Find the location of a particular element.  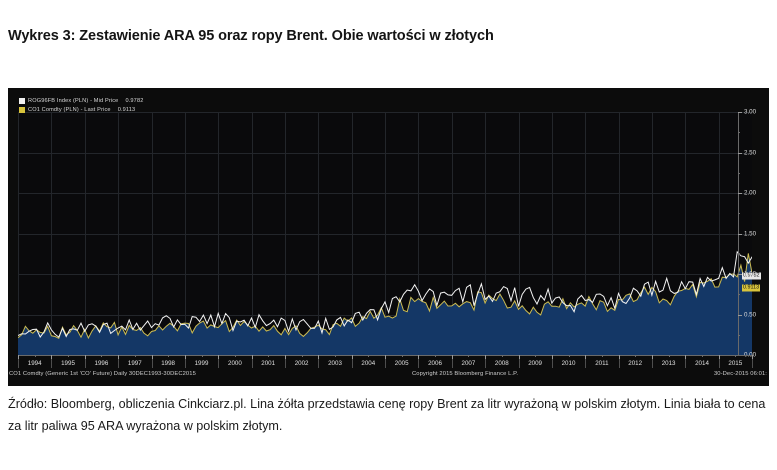

legend-item: CO1 Comdty (PLN) - Last Price 0.9113 is located at coordinates (81, 110).